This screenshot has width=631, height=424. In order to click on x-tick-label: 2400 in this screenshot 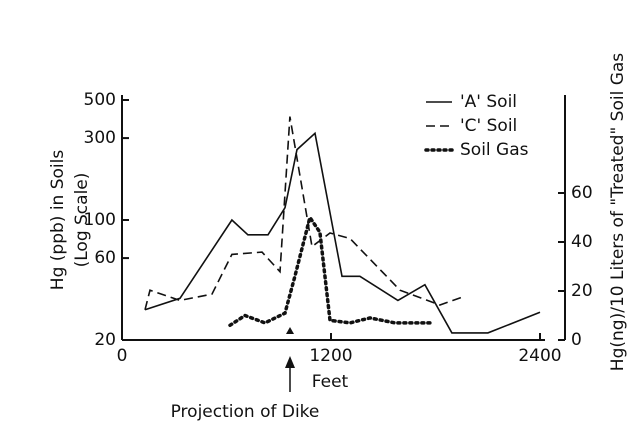, I will do `click(539, 356)`.